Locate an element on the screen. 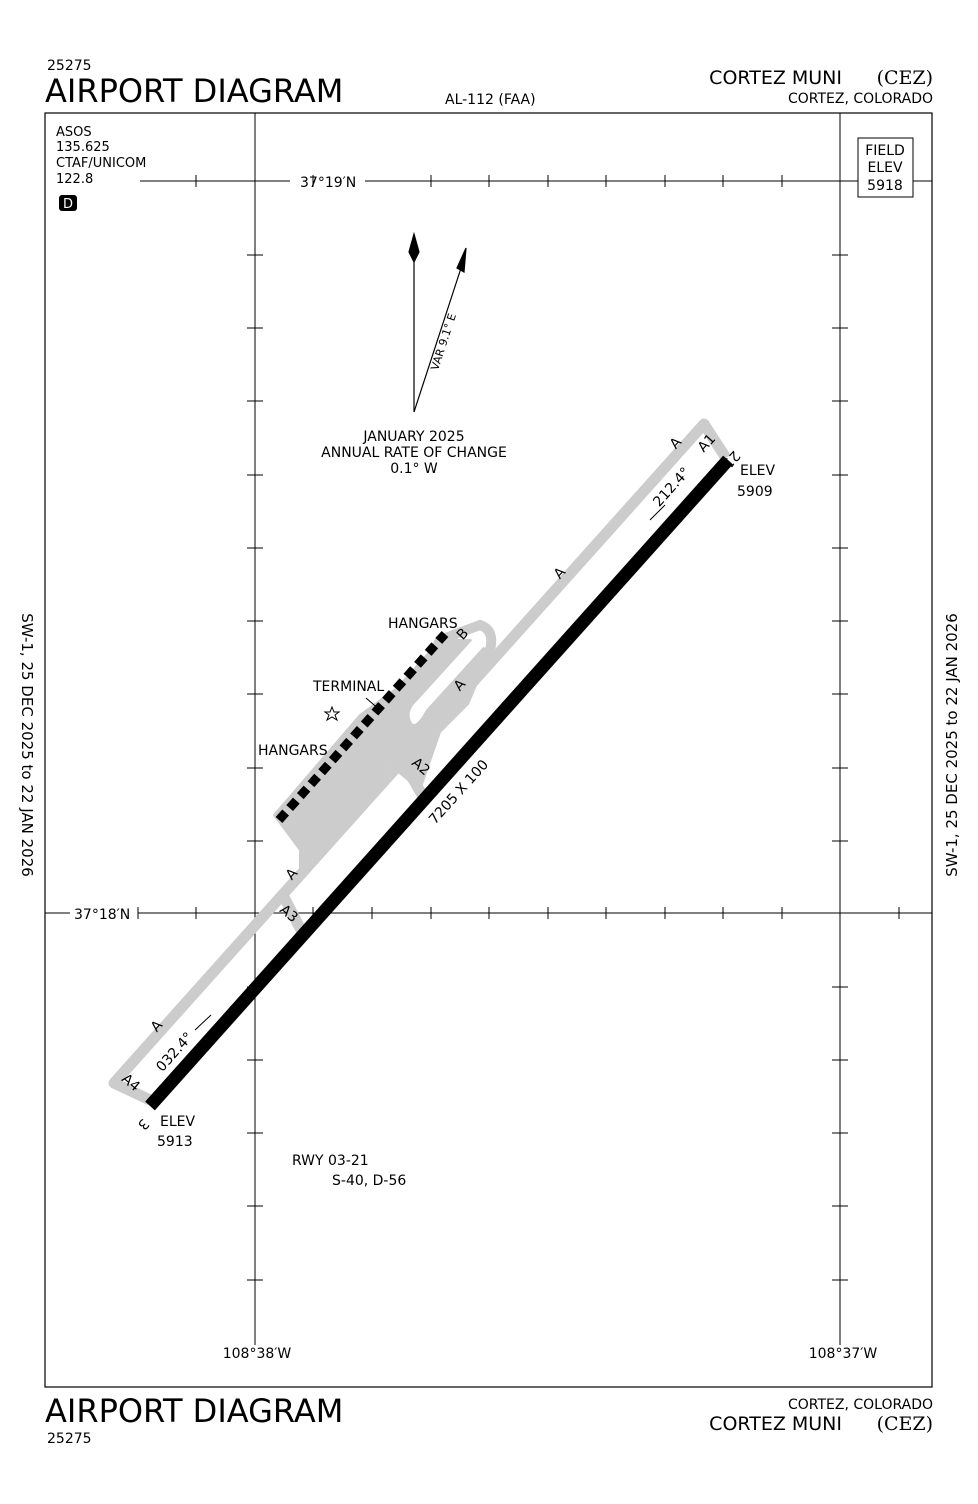 The height and width of the screenshot is (1504, 978). comm-label: CTAF/UNICOM is located at coordinates (101, 163).